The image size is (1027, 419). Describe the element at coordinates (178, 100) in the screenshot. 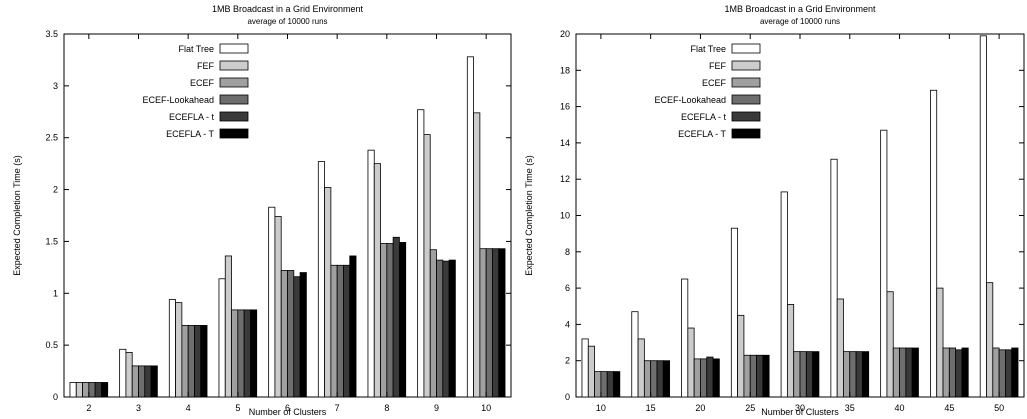

I see `left-legend-label: ECEF-Lookahead` at that location.